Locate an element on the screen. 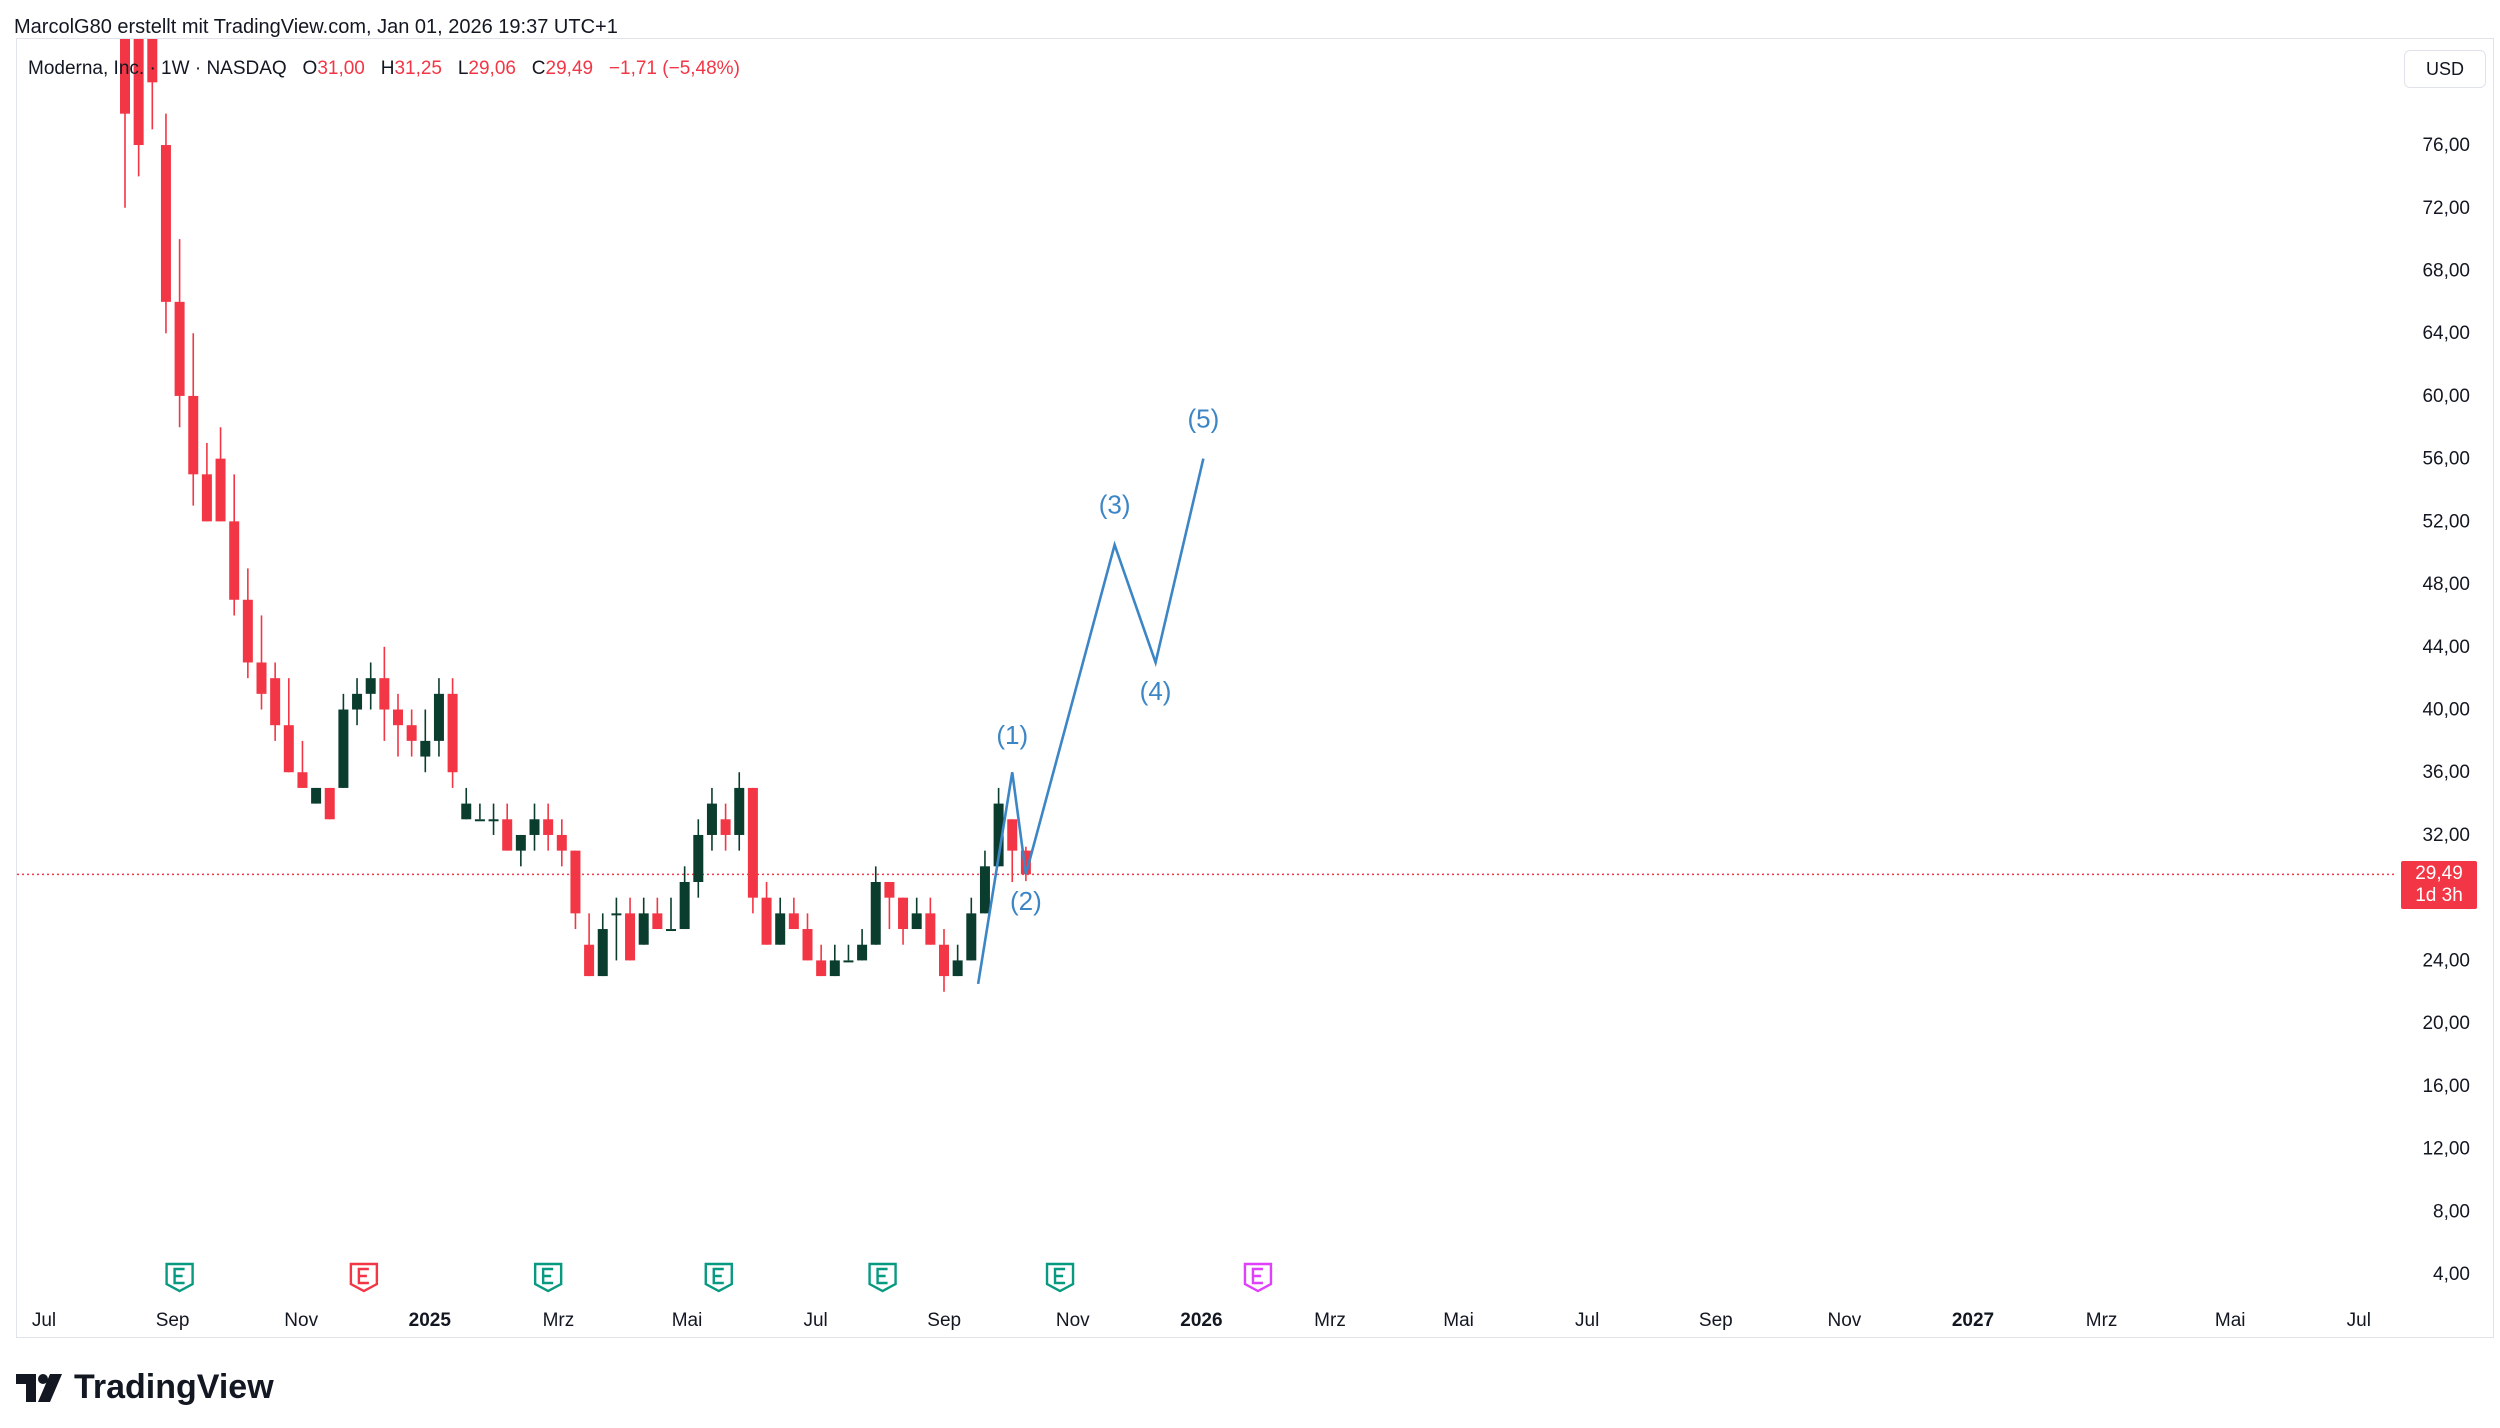  price-tick-label: 72,00 is located at coordinates (2446, 208).